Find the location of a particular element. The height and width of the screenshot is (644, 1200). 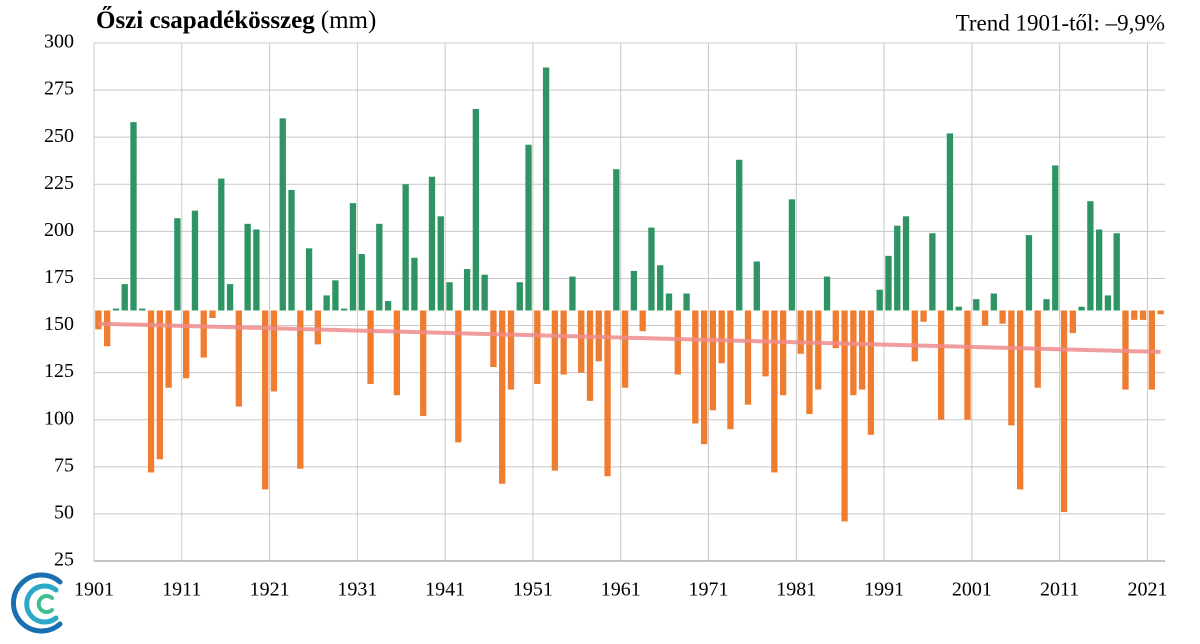

y-tick-label: 125 is located at coordinates (59, 371).